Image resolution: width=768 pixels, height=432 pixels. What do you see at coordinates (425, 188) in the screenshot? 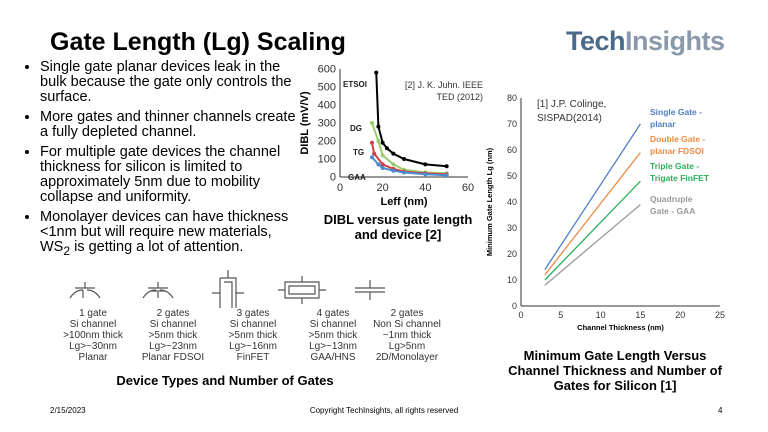
I see `x-tick-label: 40` at bounding box center [425, 188].